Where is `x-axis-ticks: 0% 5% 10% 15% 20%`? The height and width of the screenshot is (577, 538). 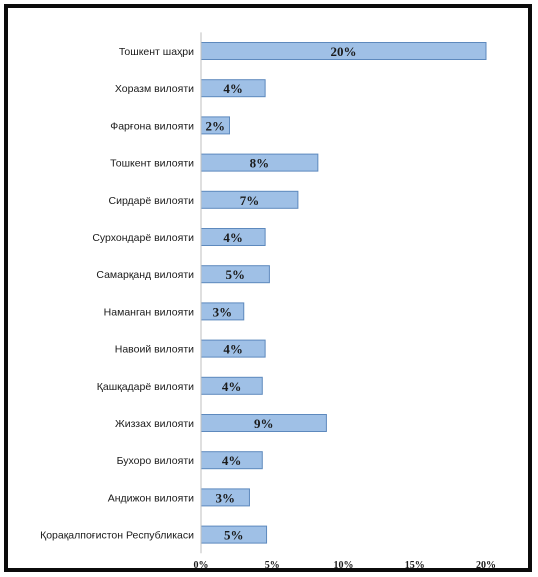
x-axis-ticks: 0% 5% 10% 15% 20% is located at coordinates (345, 564).